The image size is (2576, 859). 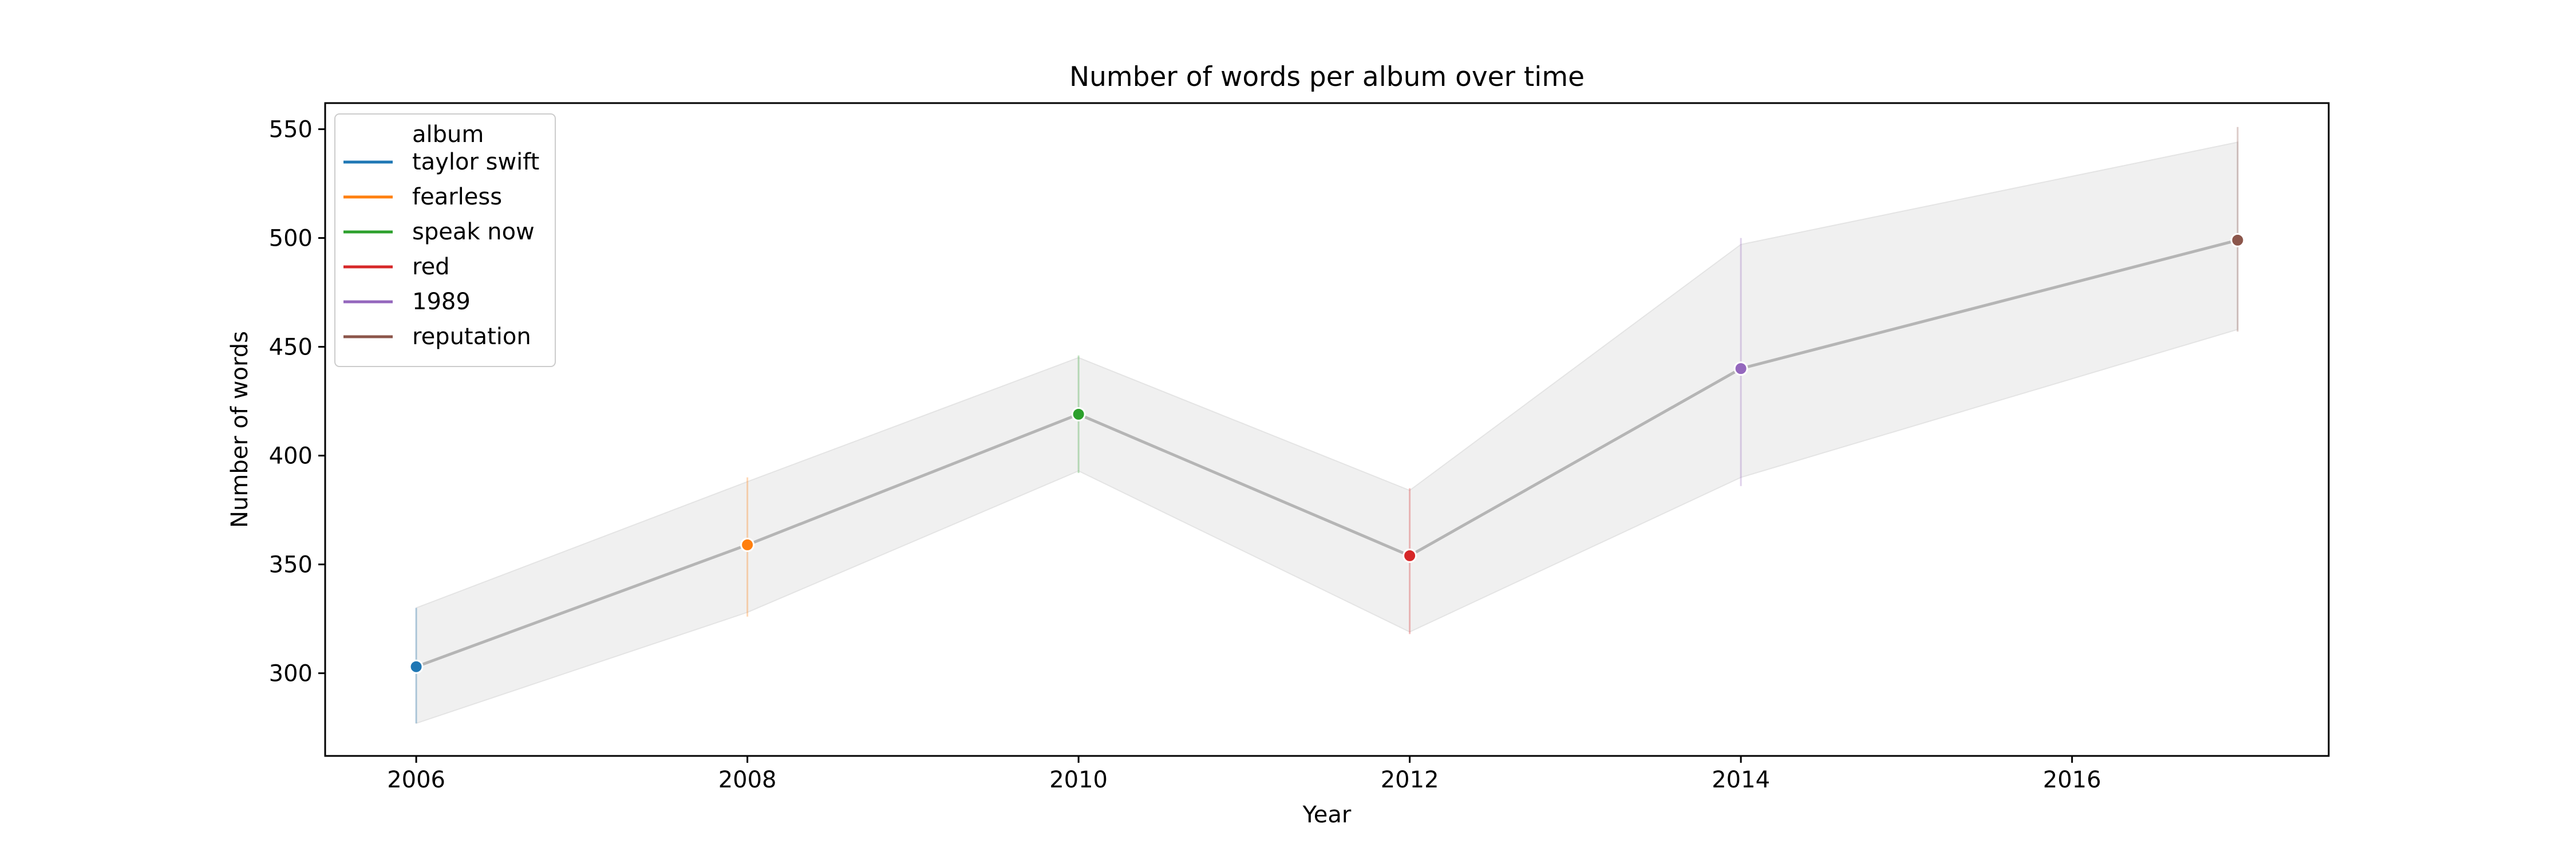 I want to click on y-tick-label: 300, so click(x=291, y=674).